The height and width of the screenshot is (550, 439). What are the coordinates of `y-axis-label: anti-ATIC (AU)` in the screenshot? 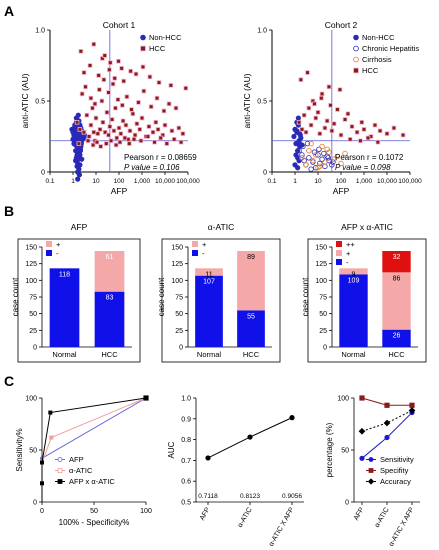 It's located at (247, 100).